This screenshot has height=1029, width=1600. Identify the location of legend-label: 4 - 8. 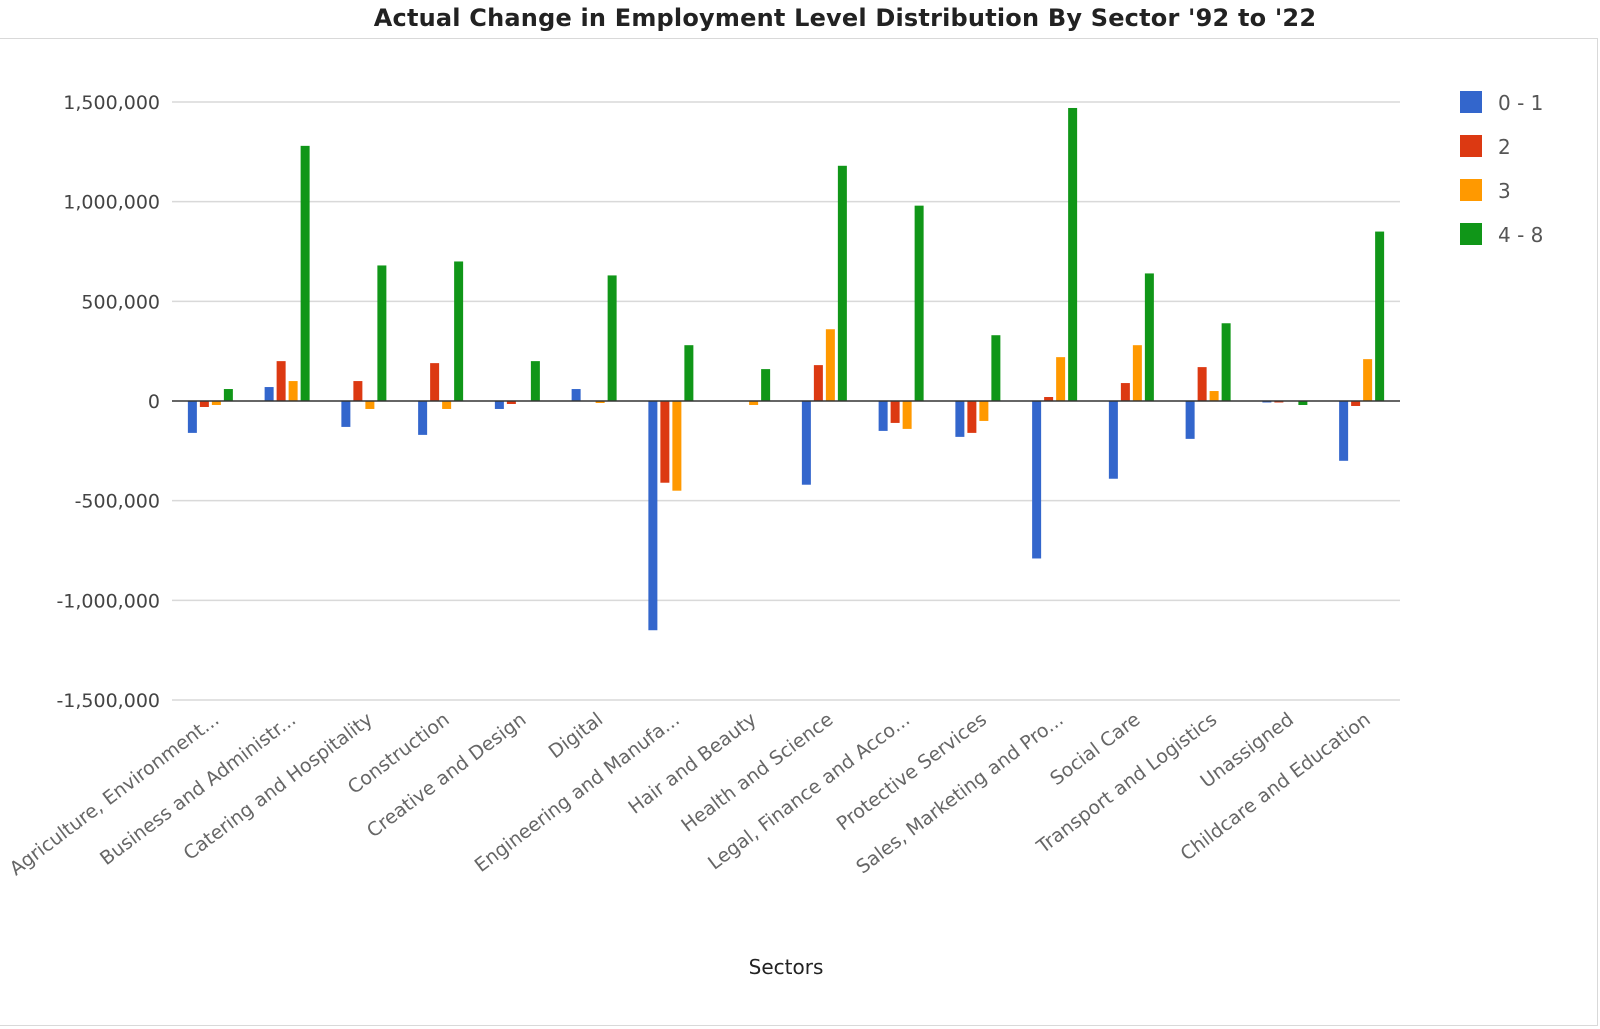
(1520, 235).